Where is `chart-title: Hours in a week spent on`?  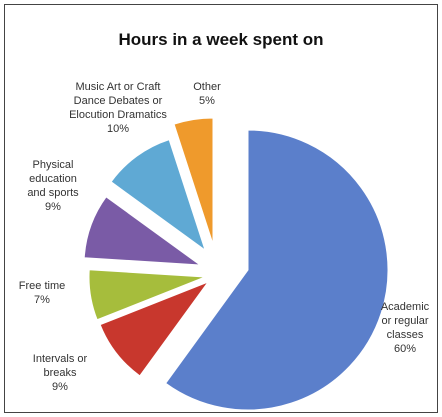 chart-title: Hours in a week spent on is located at coordinates (221, 39).